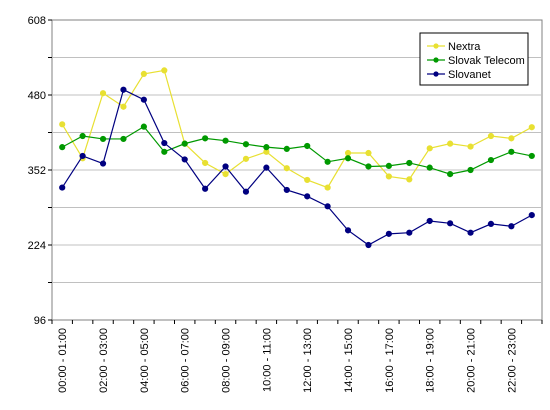 The height and width of the screenshot is (410, 550). I want to click on y-tick-label: 480, so click(37, 96).